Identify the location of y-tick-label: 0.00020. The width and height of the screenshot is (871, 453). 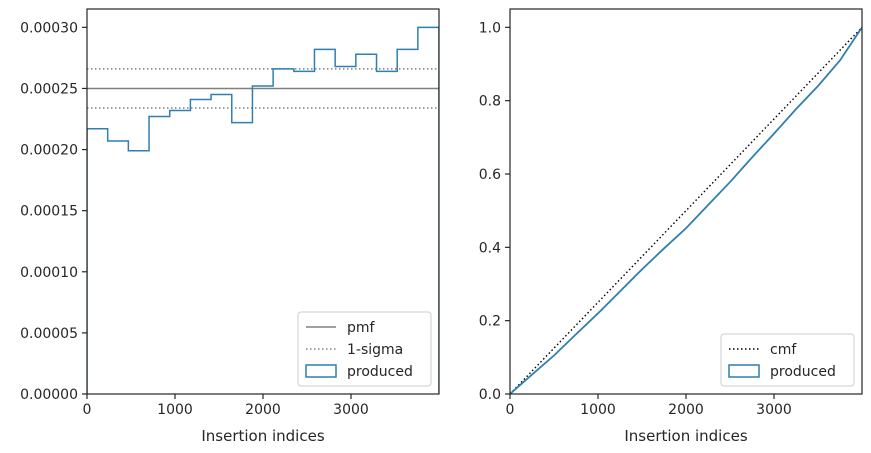
(49, 151).